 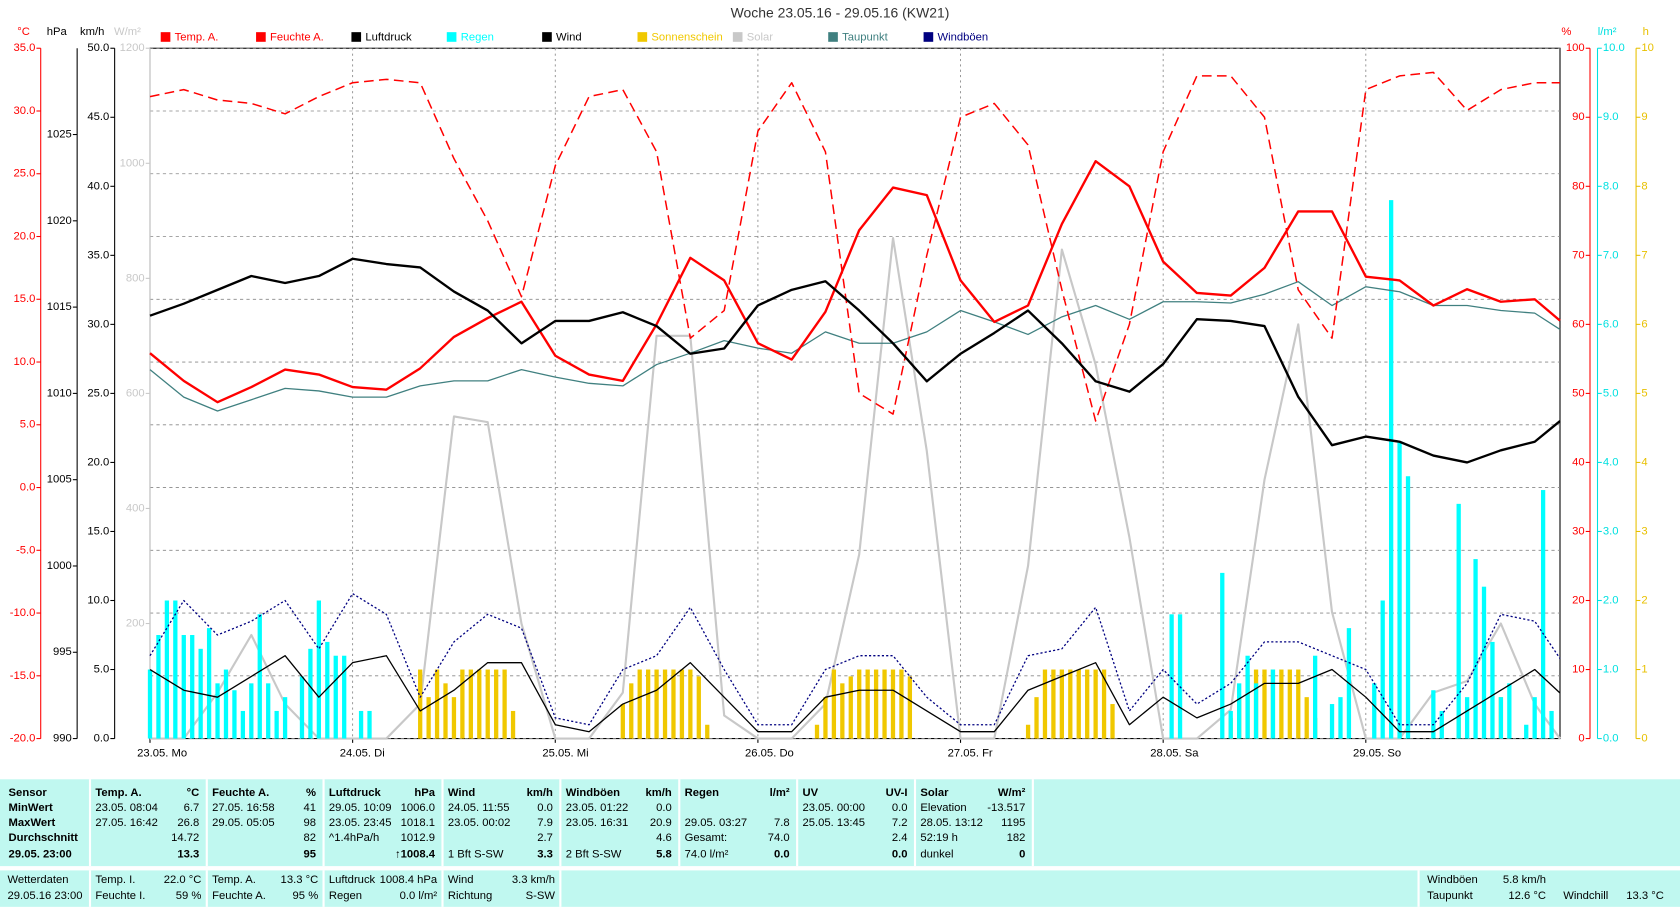 What do you see at coordinates (98, 117) in the screenshot?
I see `y-tick-label: 45.0` at bounding box center [98, 117].